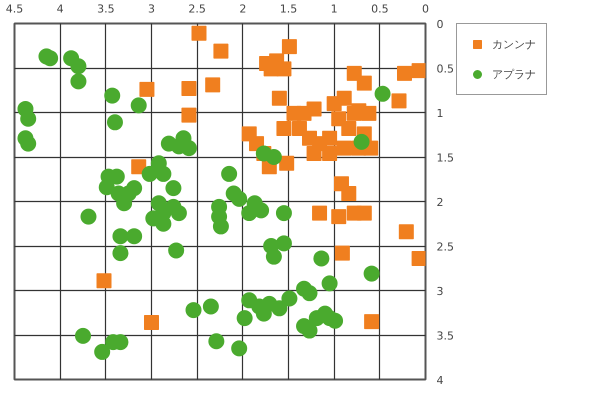 The width and height of the screenshot is (601, 401). Describe the element at coordinates (289, 9) in the screenshot. I see `x-tick-label: 1.5` at that location.